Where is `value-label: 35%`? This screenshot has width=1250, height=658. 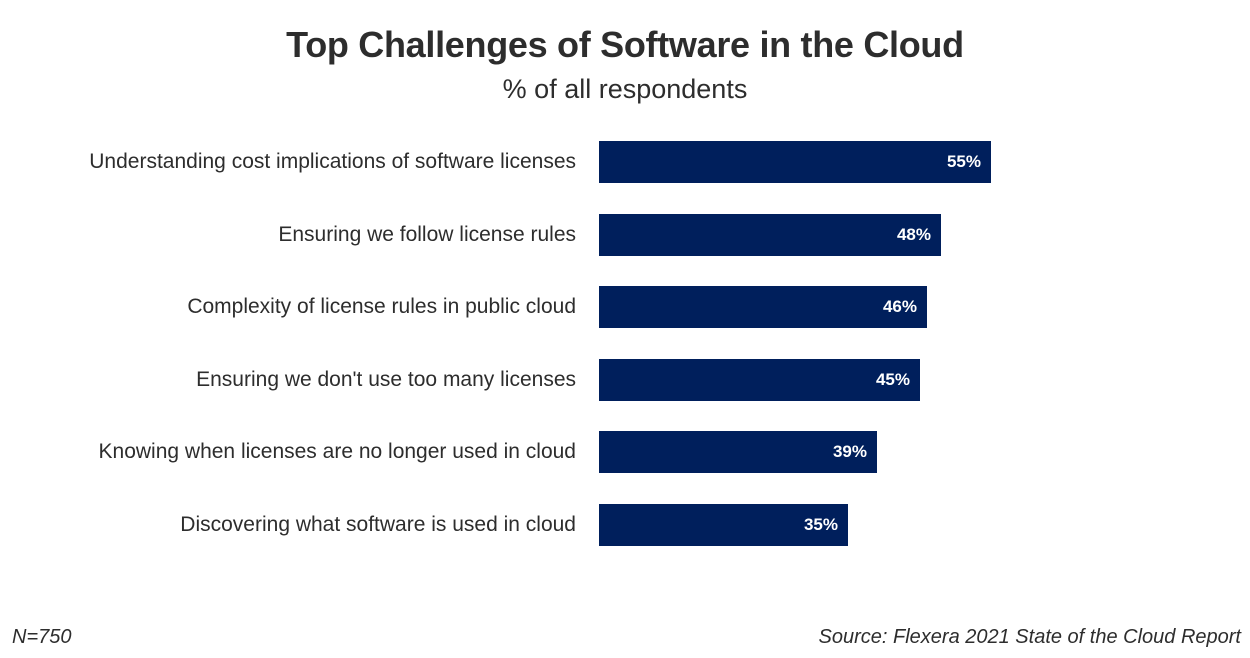
value-label: 35% is located at coordinates (820, 524).